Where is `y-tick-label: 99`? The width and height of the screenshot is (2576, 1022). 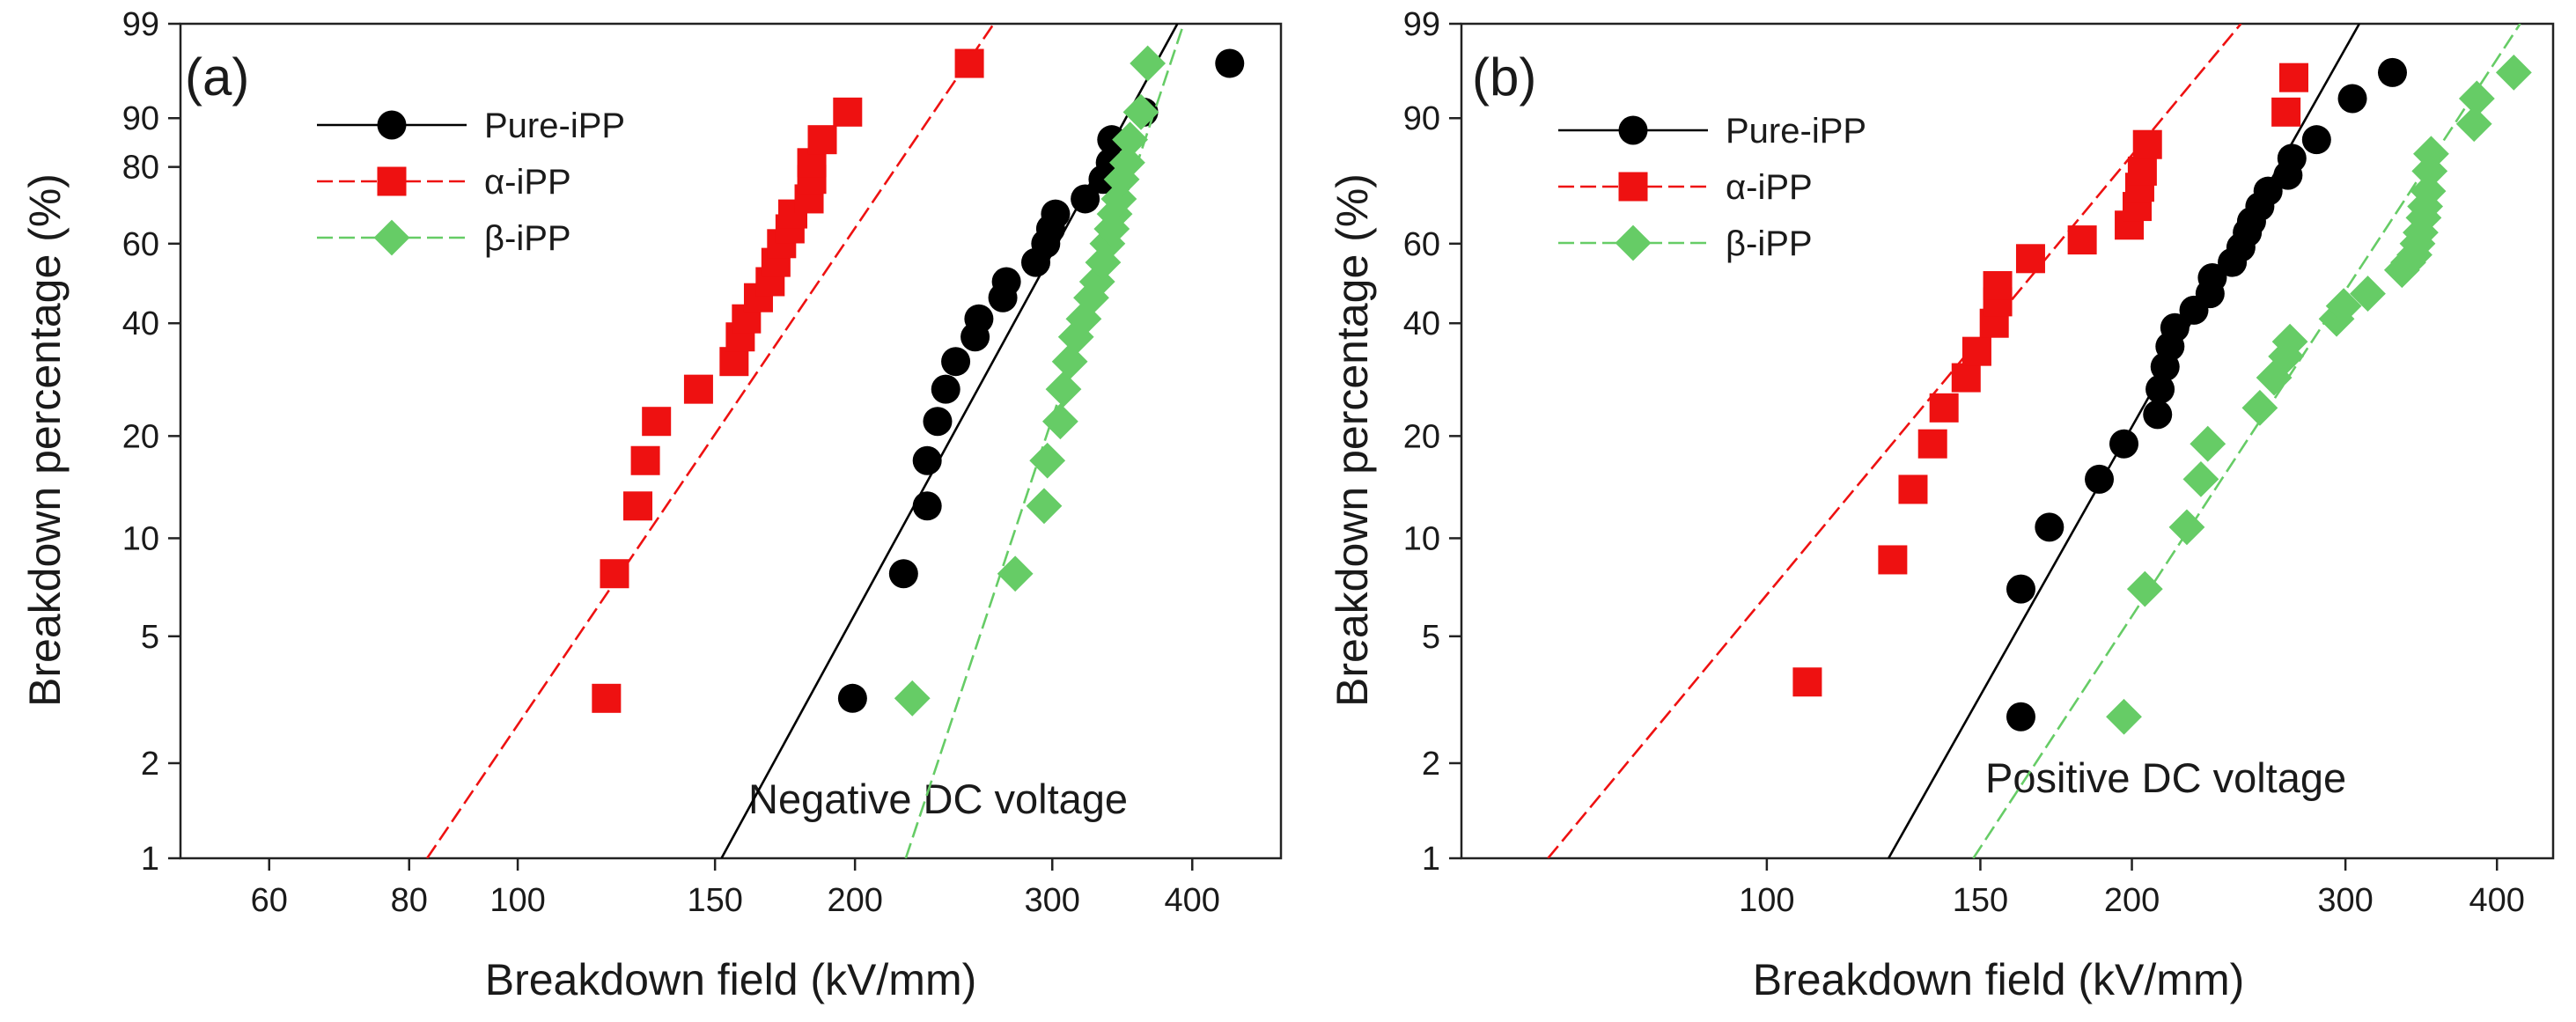 y-tick-label: 99 is located at coordinates (1421, 24).